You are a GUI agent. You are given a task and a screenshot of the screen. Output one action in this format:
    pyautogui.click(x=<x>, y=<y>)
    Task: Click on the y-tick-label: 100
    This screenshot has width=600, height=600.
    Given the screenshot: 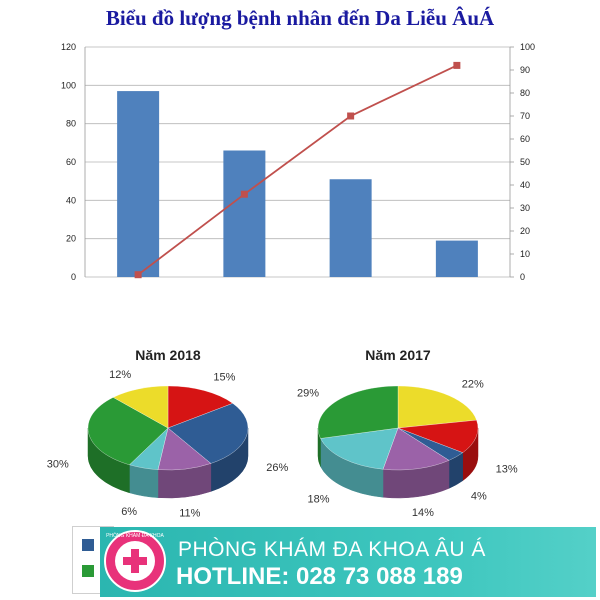 What is the action you would take?
    pyautogui.click(x=68, y=85)
    